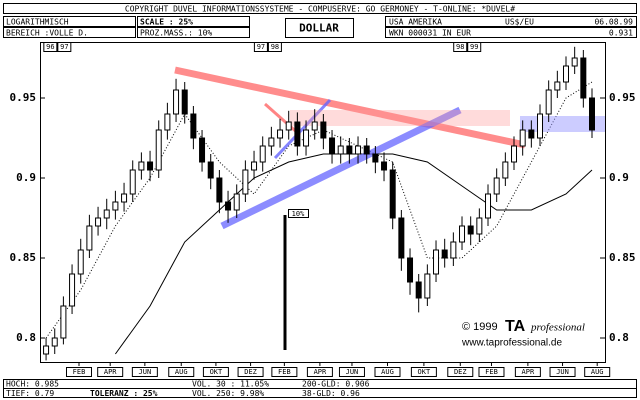 Image resolution: width=640 pixels, height=400 pixels. What do you see at coordinates (37, 22) in the screenshot?
I see `scale-type: LOGARITHMISCH` at bounding box center [37, 22].